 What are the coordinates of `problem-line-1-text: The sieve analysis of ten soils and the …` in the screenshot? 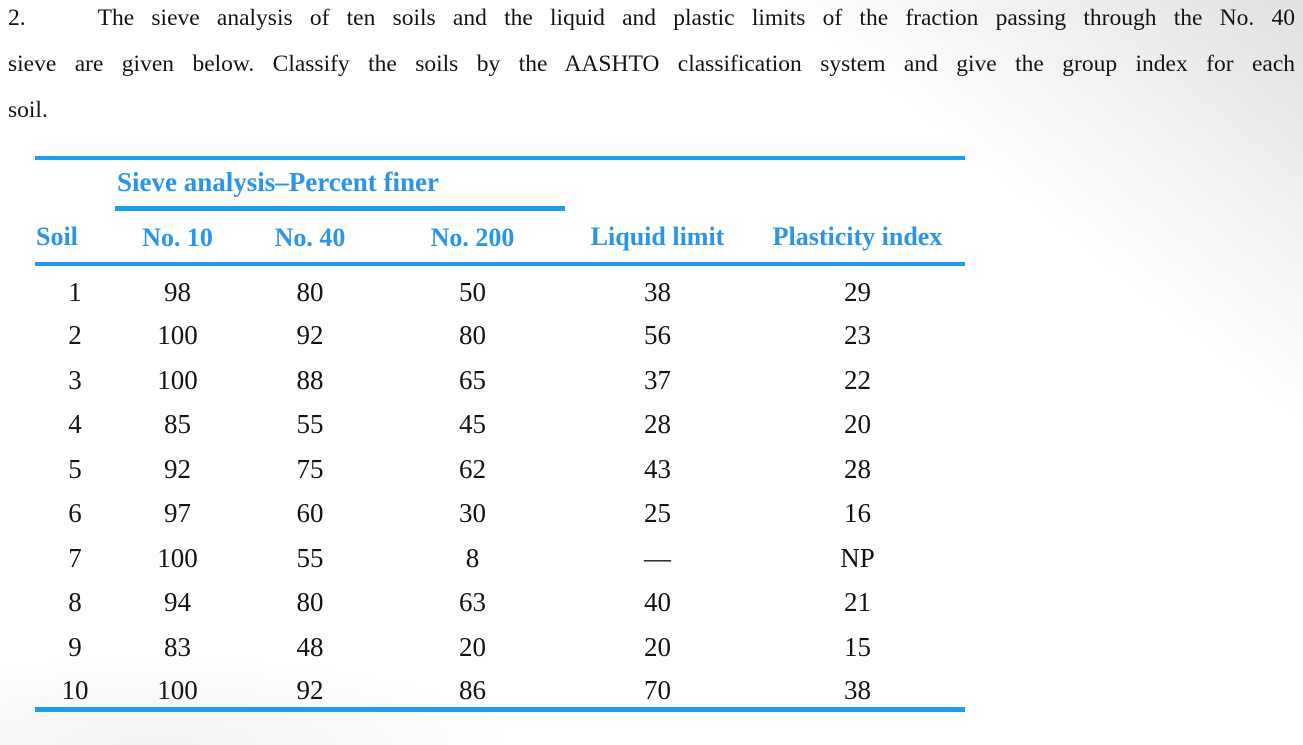 It's located at (696, 18).